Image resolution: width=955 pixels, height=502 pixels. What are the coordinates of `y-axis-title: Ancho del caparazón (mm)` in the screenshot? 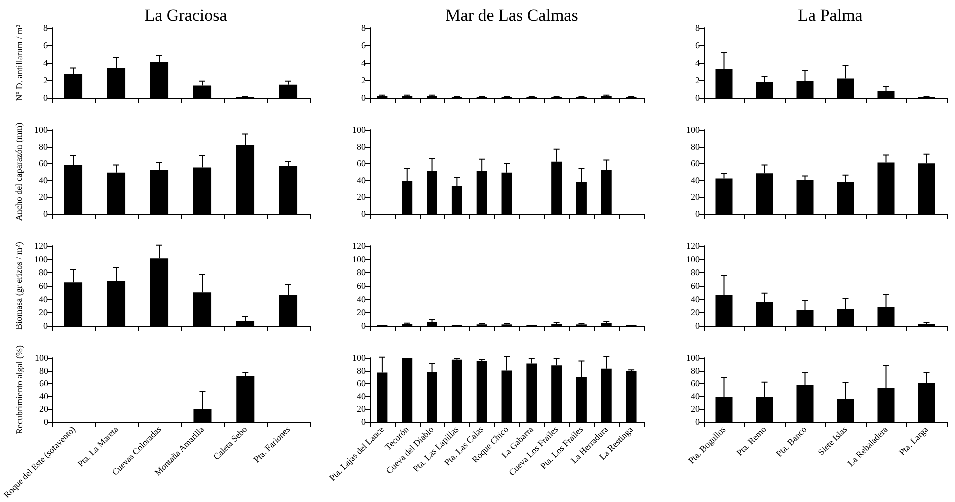 It's located at (19, 172).